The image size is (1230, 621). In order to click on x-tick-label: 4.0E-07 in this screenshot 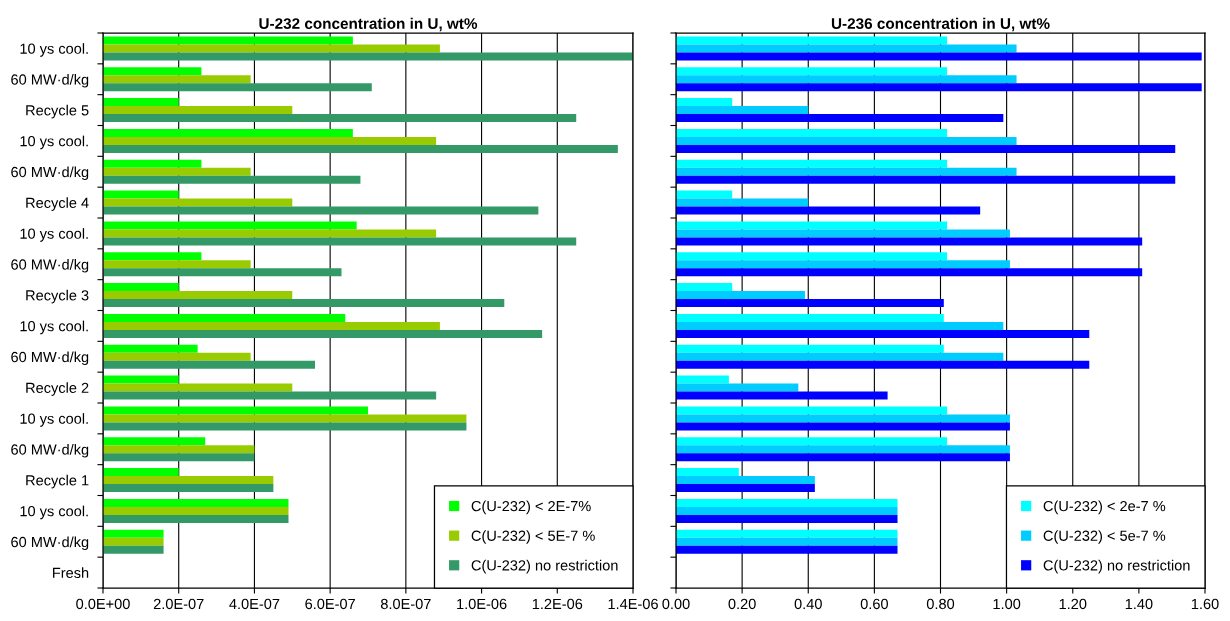, I will do `click(254, 604)`.